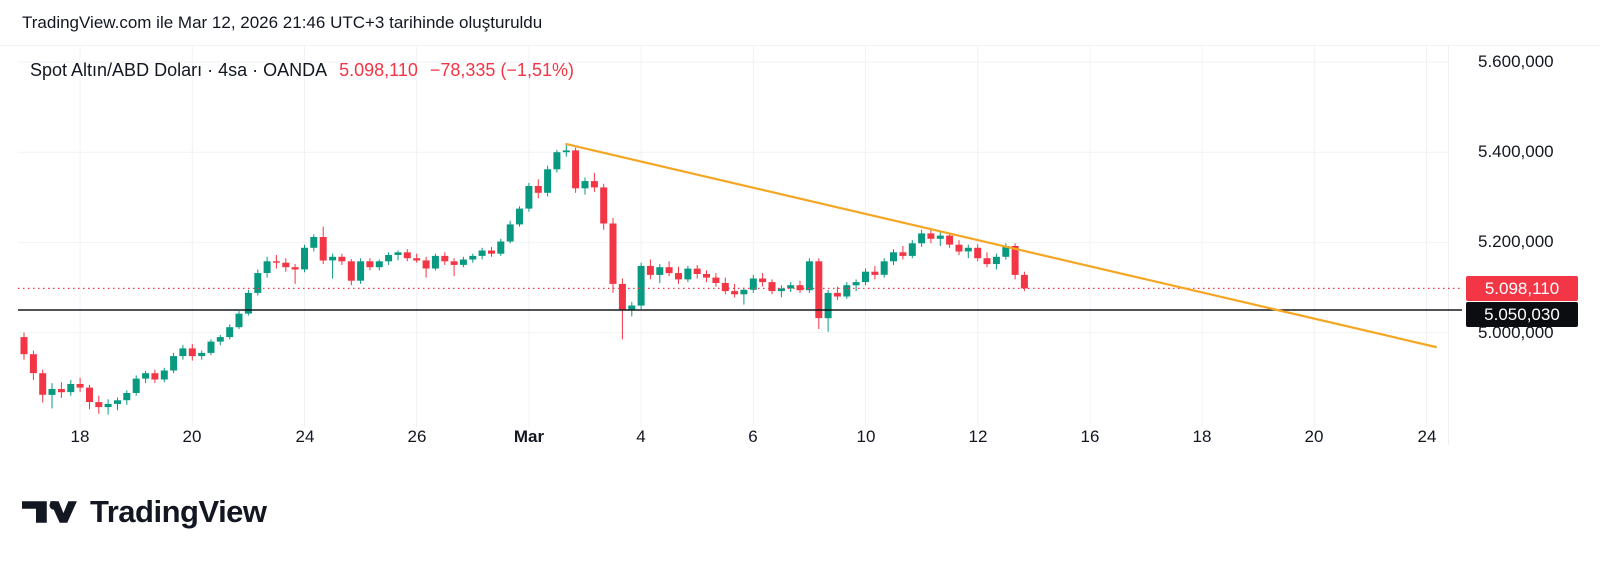 Image resolution: width=1600 pixels, height=575 pixels. What do you see at coordinates (1516, 332) in the screenshot?
I see `y-axis-label: 5.000,000` at bounding box center [1516, 332].